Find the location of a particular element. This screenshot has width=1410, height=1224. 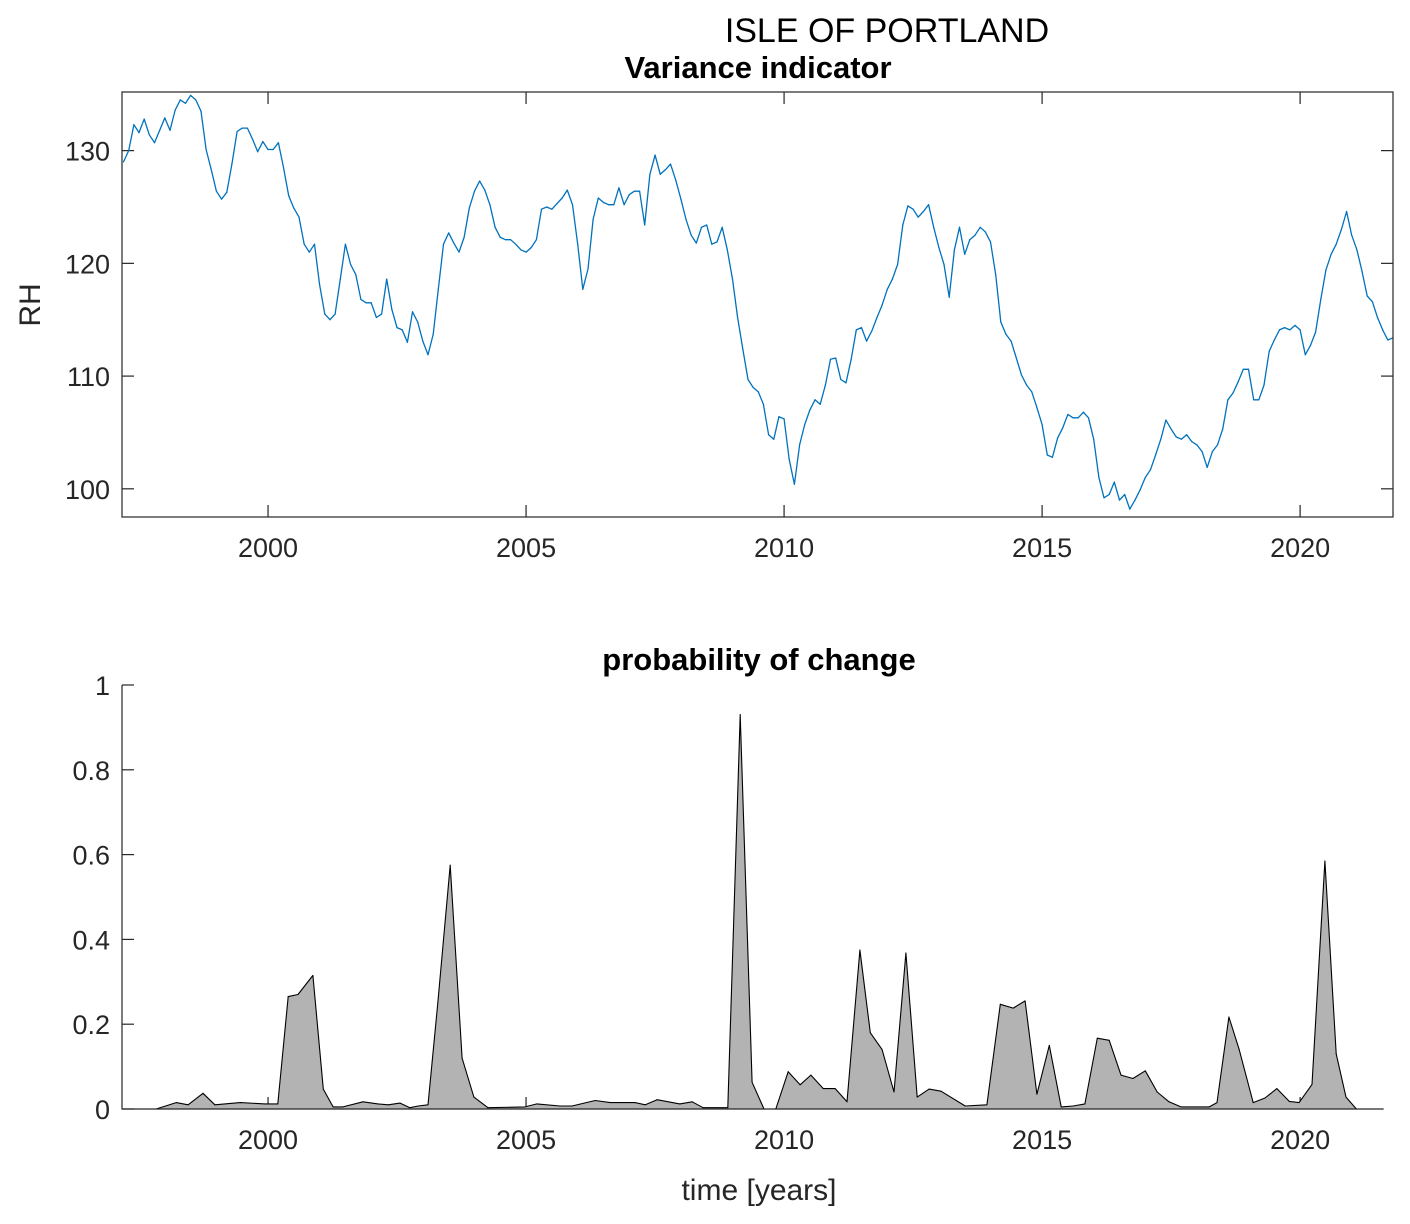

x-axis-label: time [years] is located at coordinates (758, 1190).